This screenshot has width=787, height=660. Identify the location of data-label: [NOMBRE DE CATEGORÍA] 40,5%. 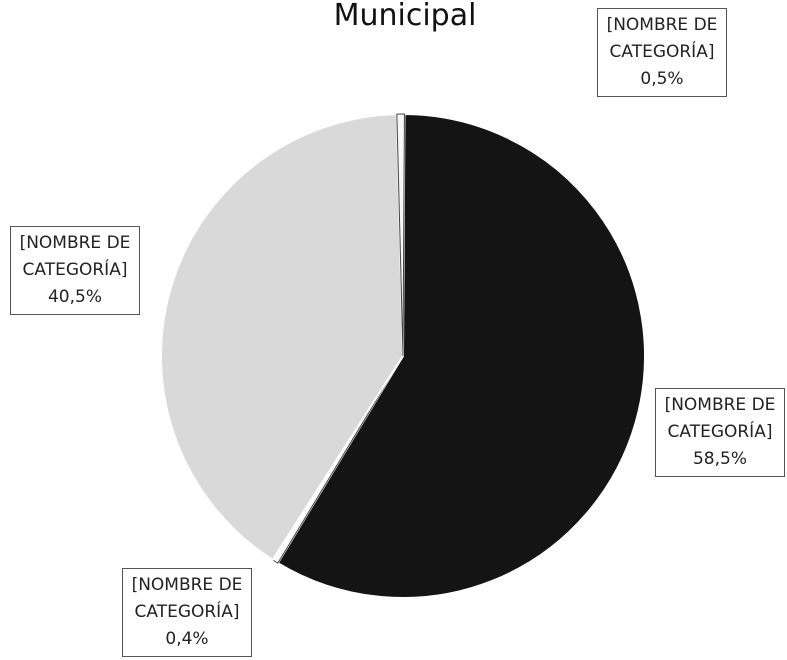
(75, 270).